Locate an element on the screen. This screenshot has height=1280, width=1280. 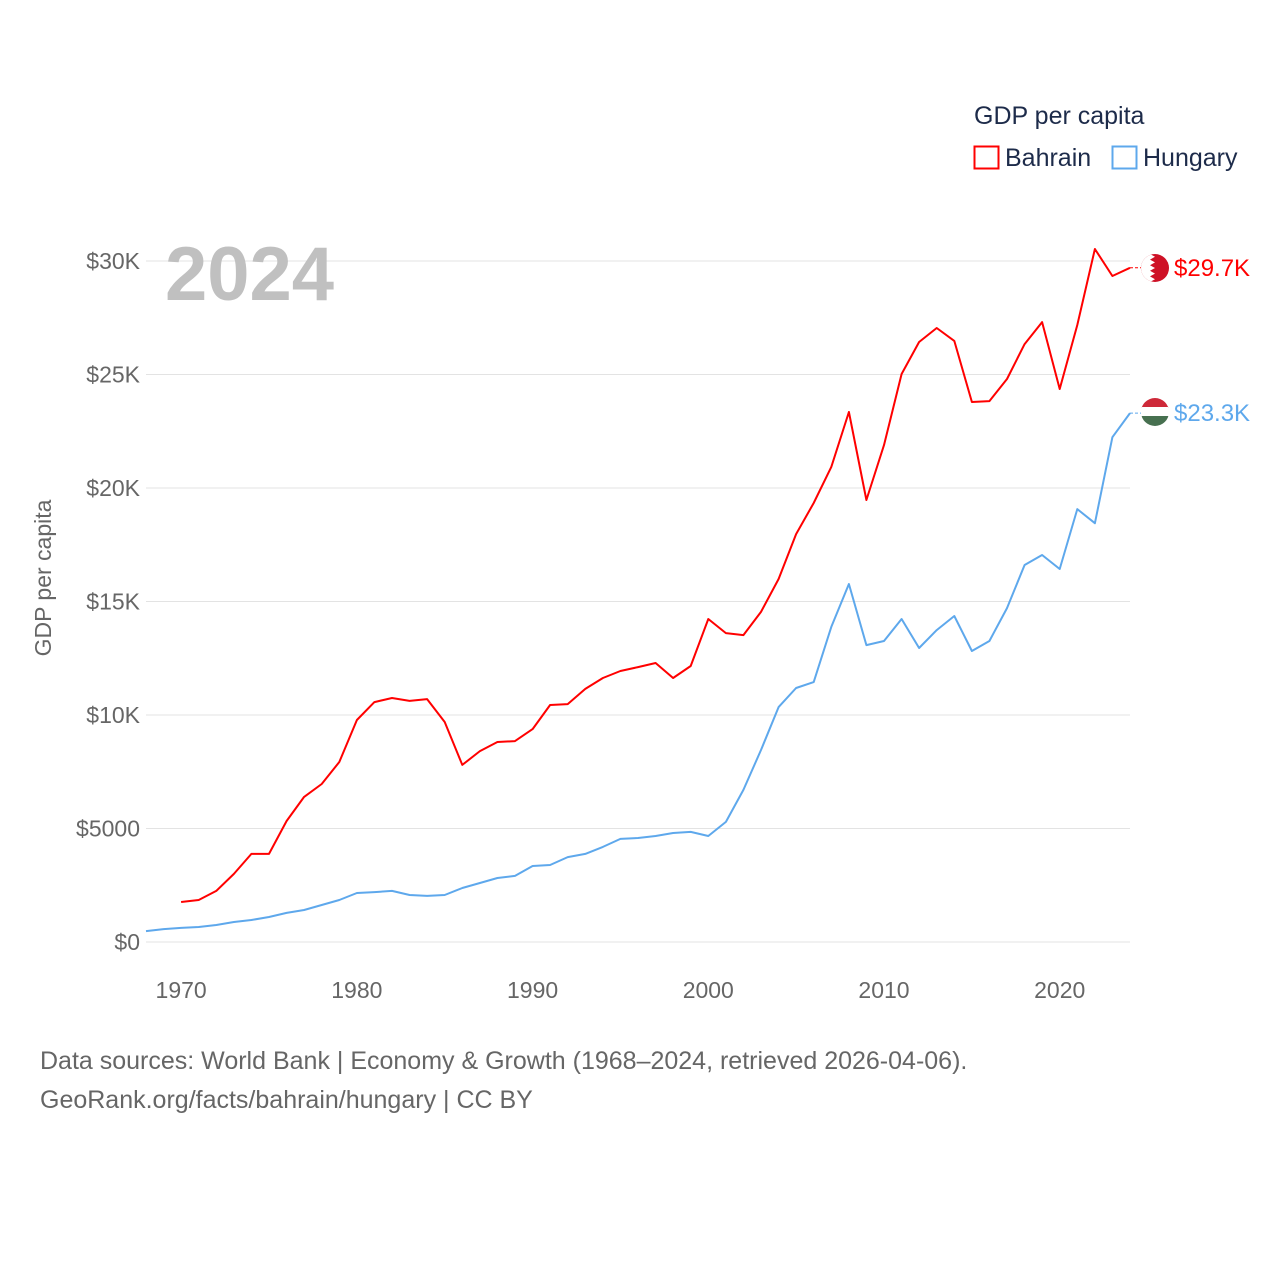
end-labels: $29.7K $23.3K is located at coordinates (1190, 341).